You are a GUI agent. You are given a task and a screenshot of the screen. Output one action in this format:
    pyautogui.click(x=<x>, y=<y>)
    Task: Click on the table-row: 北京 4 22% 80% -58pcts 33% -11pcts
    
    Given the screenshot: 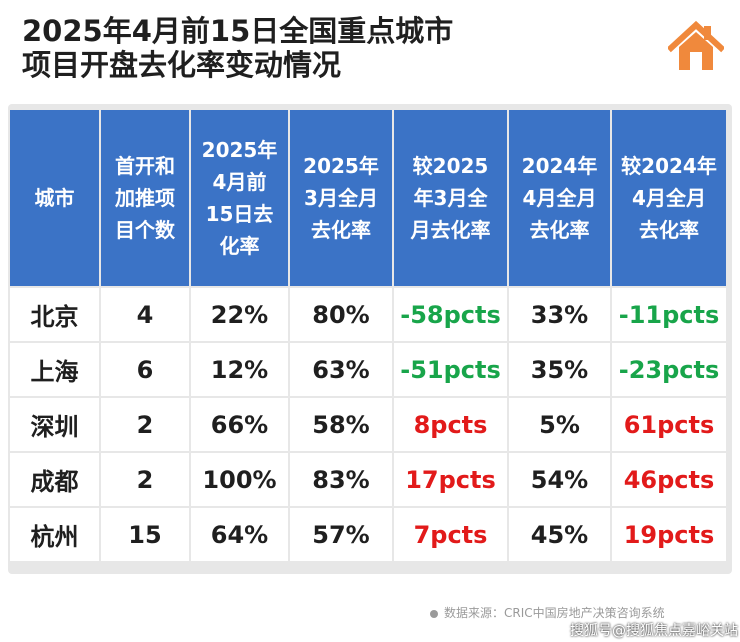 What is the action you would take?
    pyautogui.click(x=368, y=314)
    